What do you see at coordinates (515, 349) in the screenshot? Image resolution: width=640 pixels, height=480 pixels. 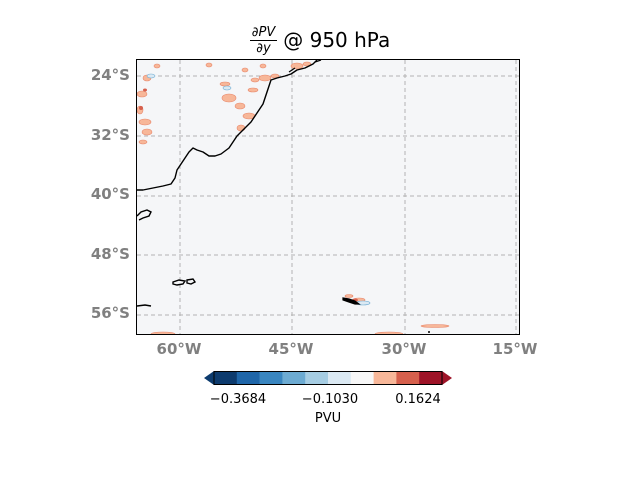 I see `lon-label-15w: 15°W` at bounding box center [515, 349].